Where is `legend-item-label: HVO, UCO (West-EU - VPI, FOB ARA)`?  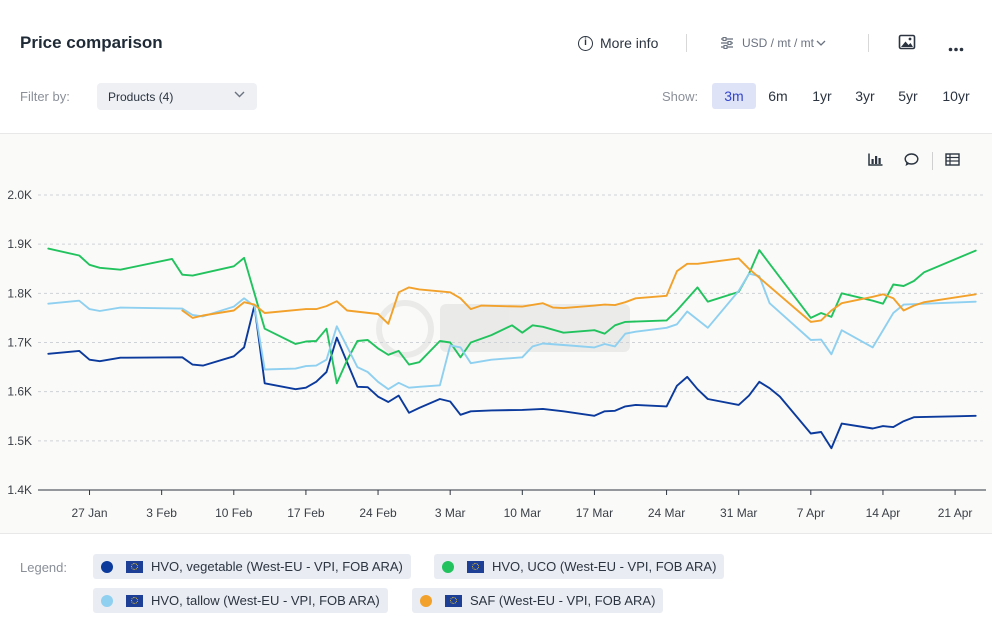 legend-item-label: HVO, UCO (West-EU - VPI, FOB ARA) is located at coordinates (604, 566).